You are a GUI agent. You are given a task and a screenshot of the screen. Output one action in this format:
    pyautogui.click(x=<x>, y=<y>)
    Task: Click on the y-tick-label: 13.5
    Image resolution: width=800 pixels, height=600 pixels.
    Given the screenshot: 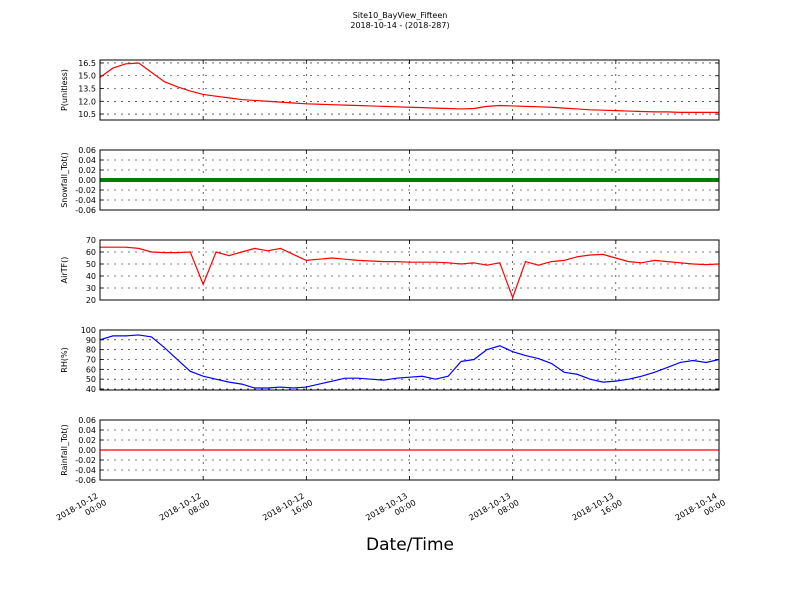 What is the action you would take?
    pyautogui.click(x=87, y=89)
    